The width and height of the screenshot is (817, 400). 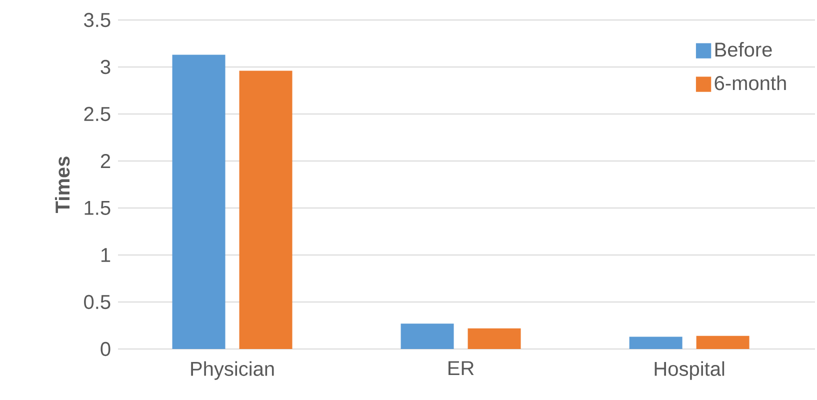 I want to click on y-tick-label: 3, so click(x=105, y=67).